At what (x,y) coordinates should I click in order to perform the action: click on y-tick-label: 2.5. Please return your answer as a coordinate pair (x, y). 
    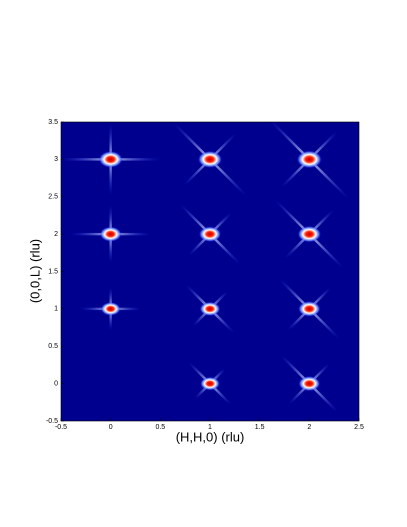
    Looking at the image, I should click on (53, 197).